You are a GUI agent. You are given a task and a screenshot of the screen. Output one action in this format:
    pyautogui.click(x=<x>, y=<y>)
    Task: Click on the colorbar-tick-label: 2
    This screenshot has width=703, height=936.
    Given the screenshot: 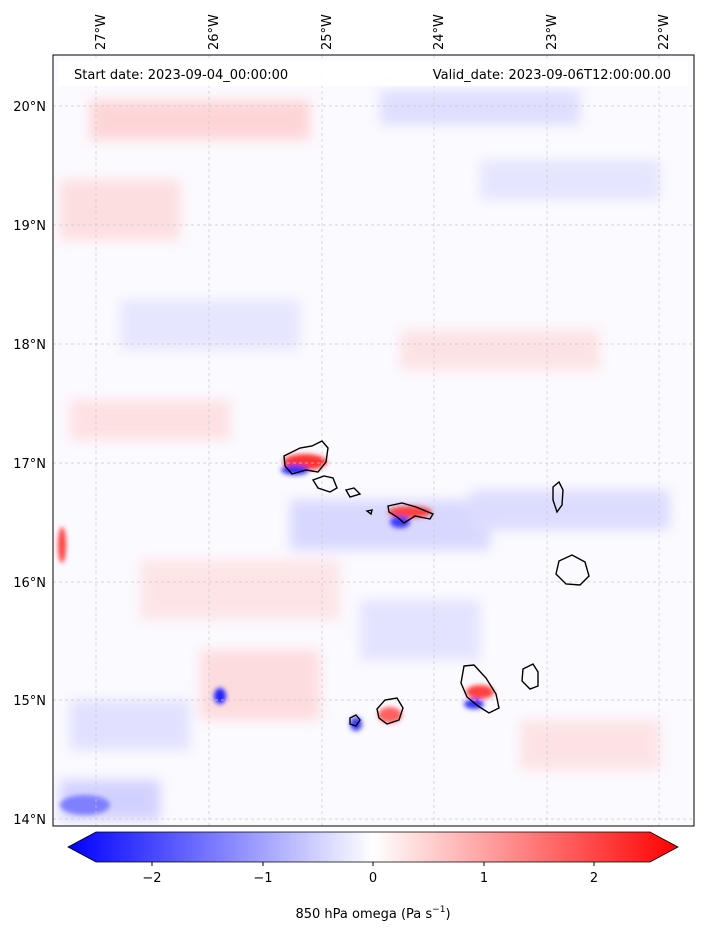 What is the action you would take?
    pyautogui.click(x=594, y=878)
    